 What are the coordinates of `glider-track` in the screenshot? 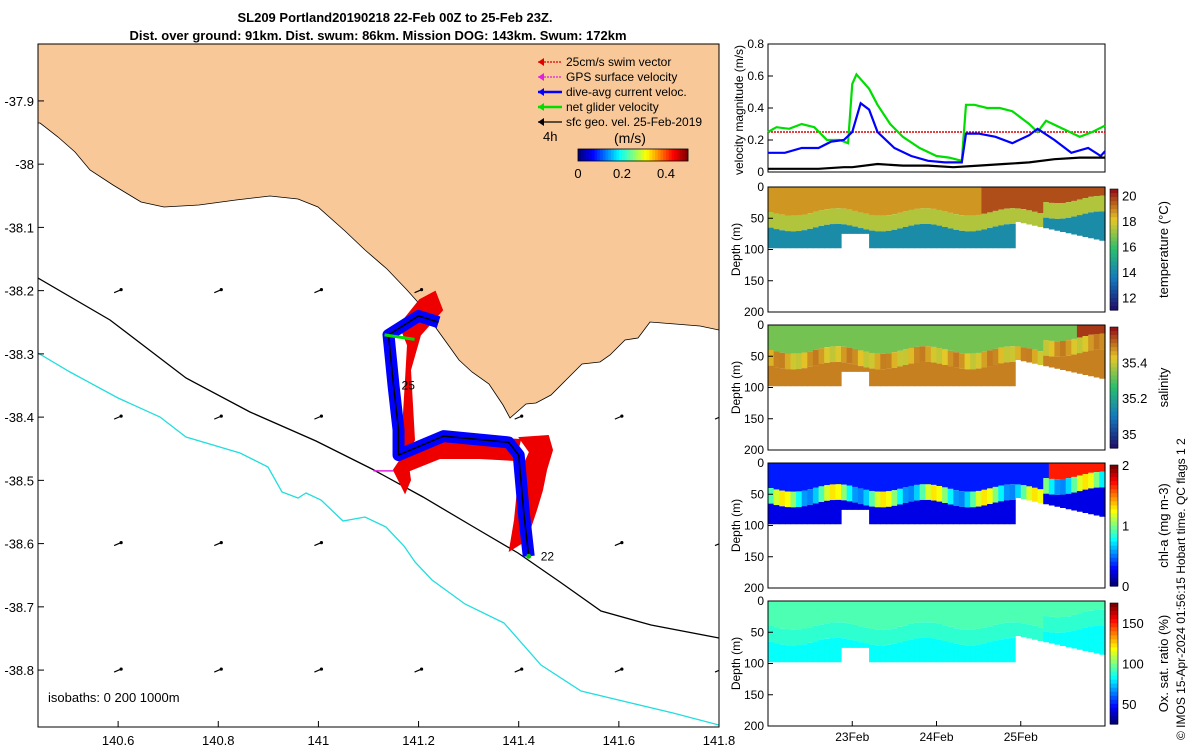 It's located at (458, 436).